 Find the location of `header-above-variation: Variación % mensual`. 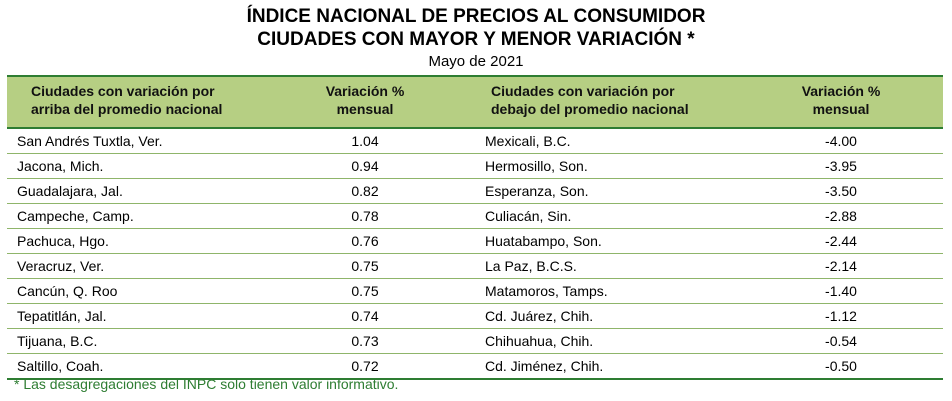

header-above-variation: Variación % mensual is located at coordinates (365, 102).